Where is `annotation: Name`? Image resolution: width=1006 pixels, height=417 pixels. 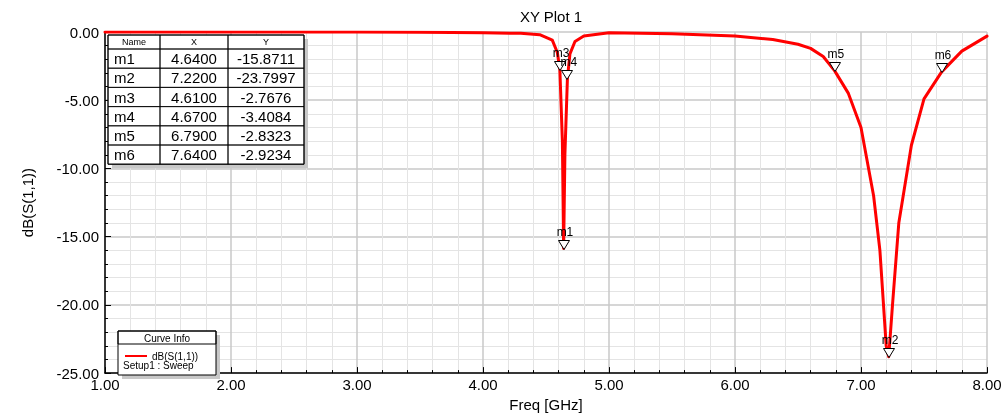
annotation: Name is located at coordinates (134, 42).